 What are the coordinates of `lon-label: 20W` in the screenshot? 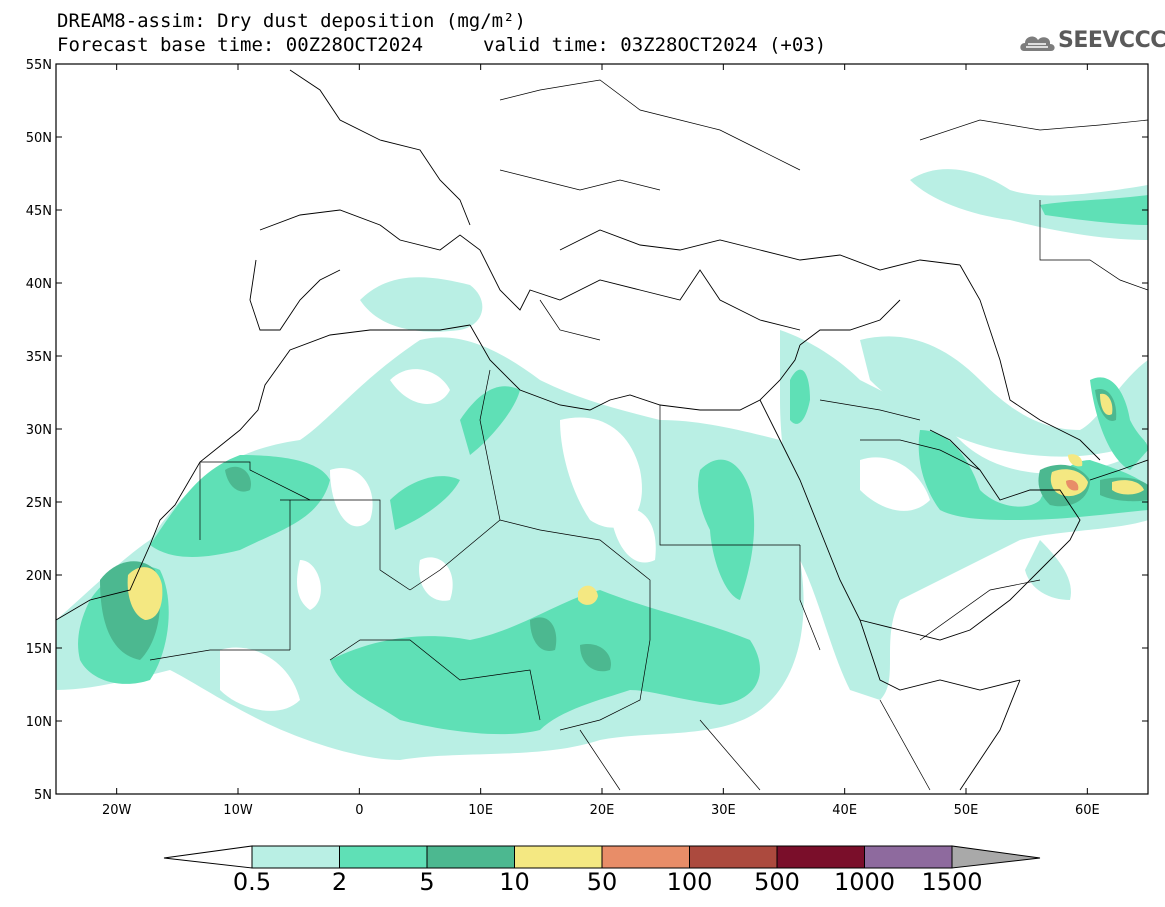 It's located at (117, 810).